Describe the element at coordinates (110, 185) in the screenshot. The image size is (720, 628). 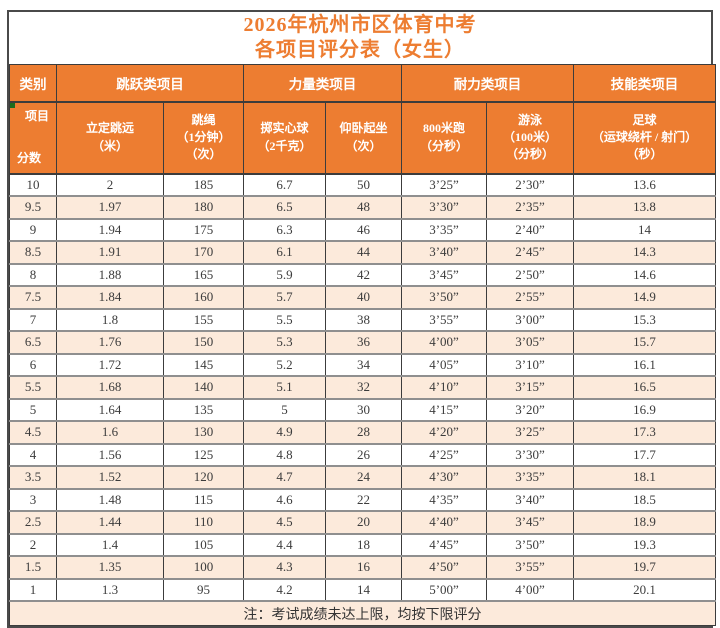
I see `result-cell: 2` at that location.